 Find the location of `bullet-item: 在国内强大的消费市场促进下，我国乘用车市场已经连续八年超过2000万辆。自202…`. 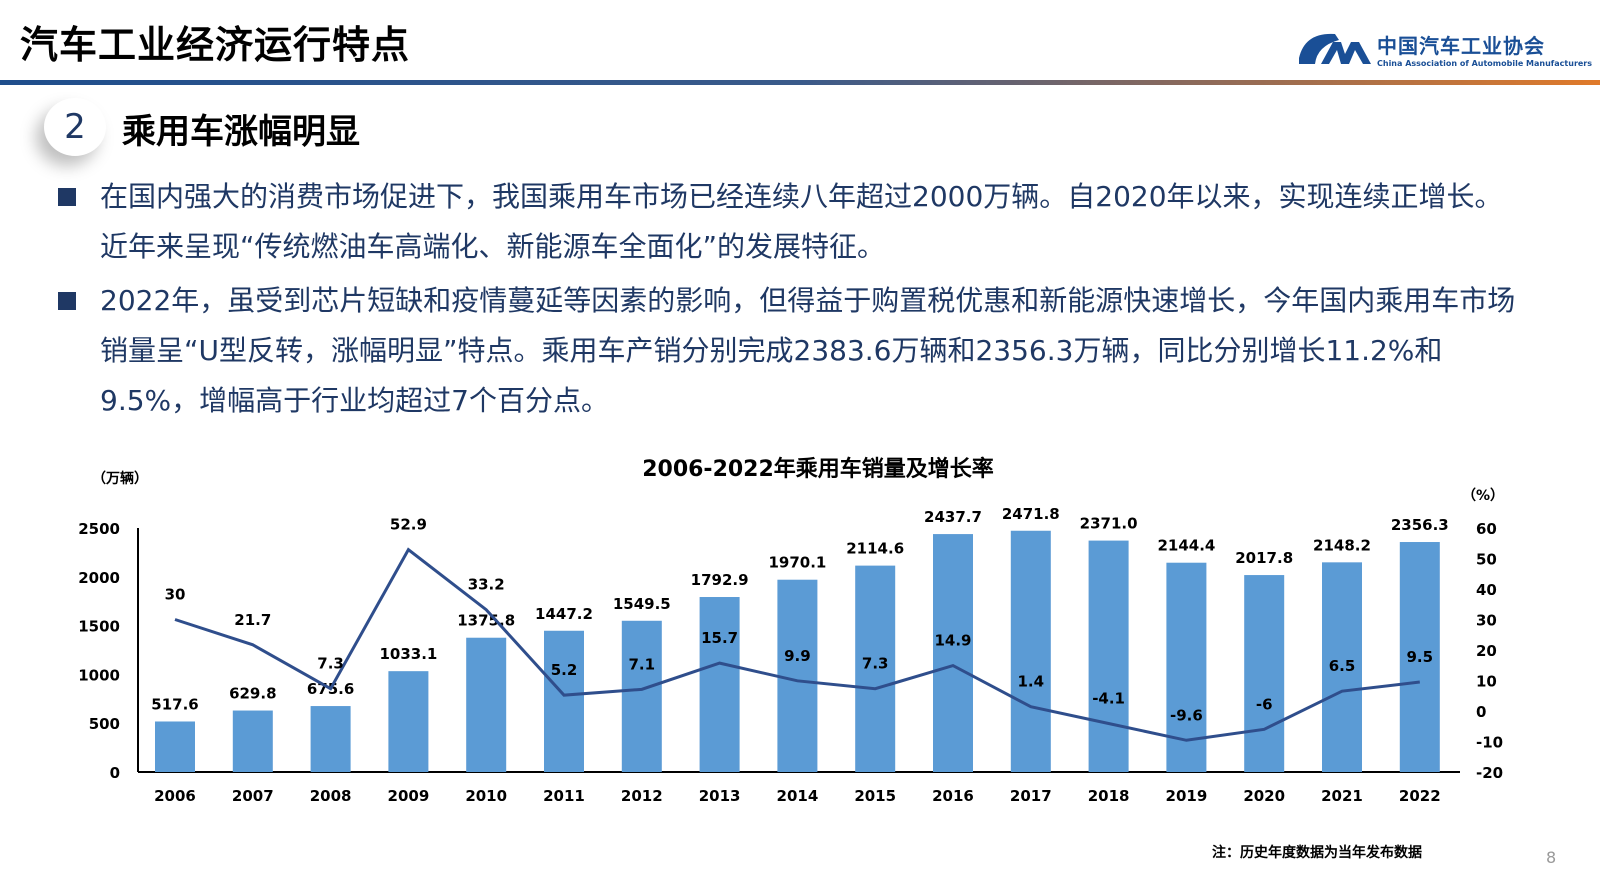

bullet-item: 在国内强大的消费市场促进下，我国乘用车市场已经连续八年超过2000万辆。自202… is located at coordinates (788, 222).